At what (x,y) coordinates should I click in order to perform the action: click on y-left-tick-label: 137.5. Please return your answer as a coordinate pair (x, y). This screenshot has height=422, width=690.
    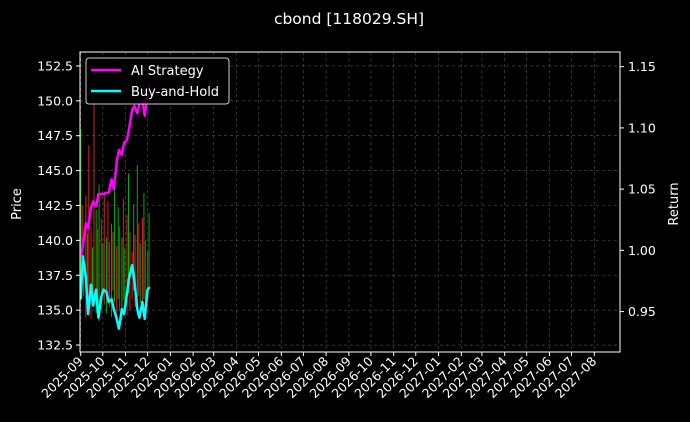
    Looking at the image, I should click on (55, 275).